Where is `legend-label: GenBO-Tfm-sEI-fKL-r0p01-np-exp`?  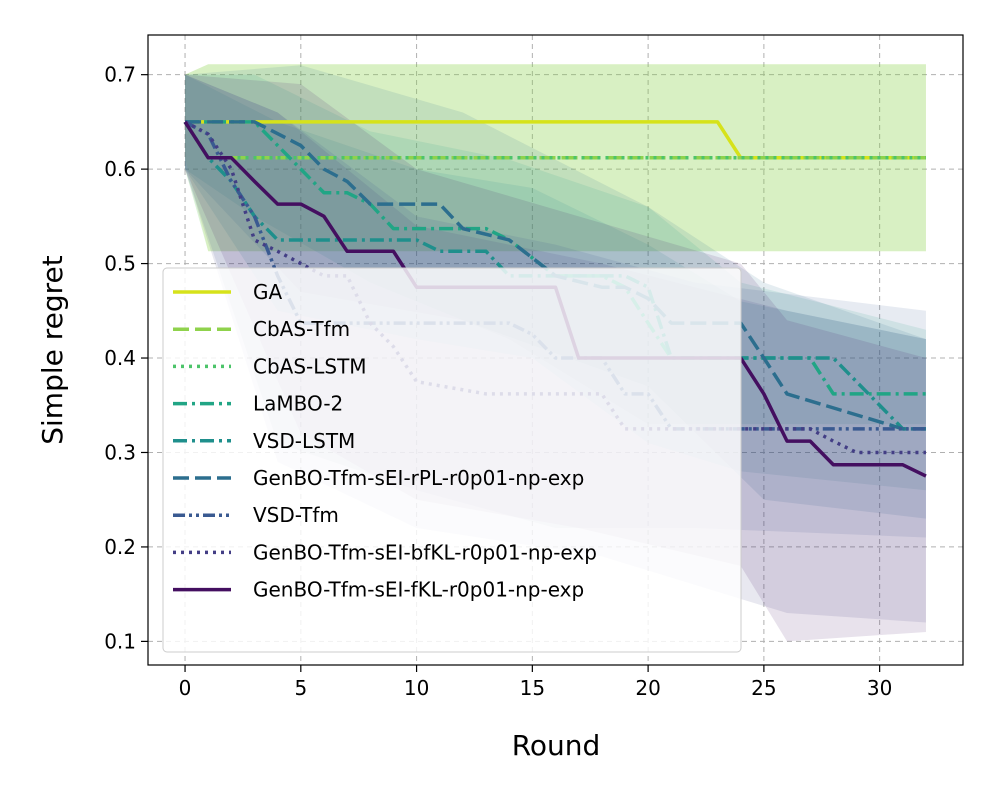
legend-label: GenBO-Tfm-sEI-fKL-r0p01-np-exp is located at coordinates (418, 590).